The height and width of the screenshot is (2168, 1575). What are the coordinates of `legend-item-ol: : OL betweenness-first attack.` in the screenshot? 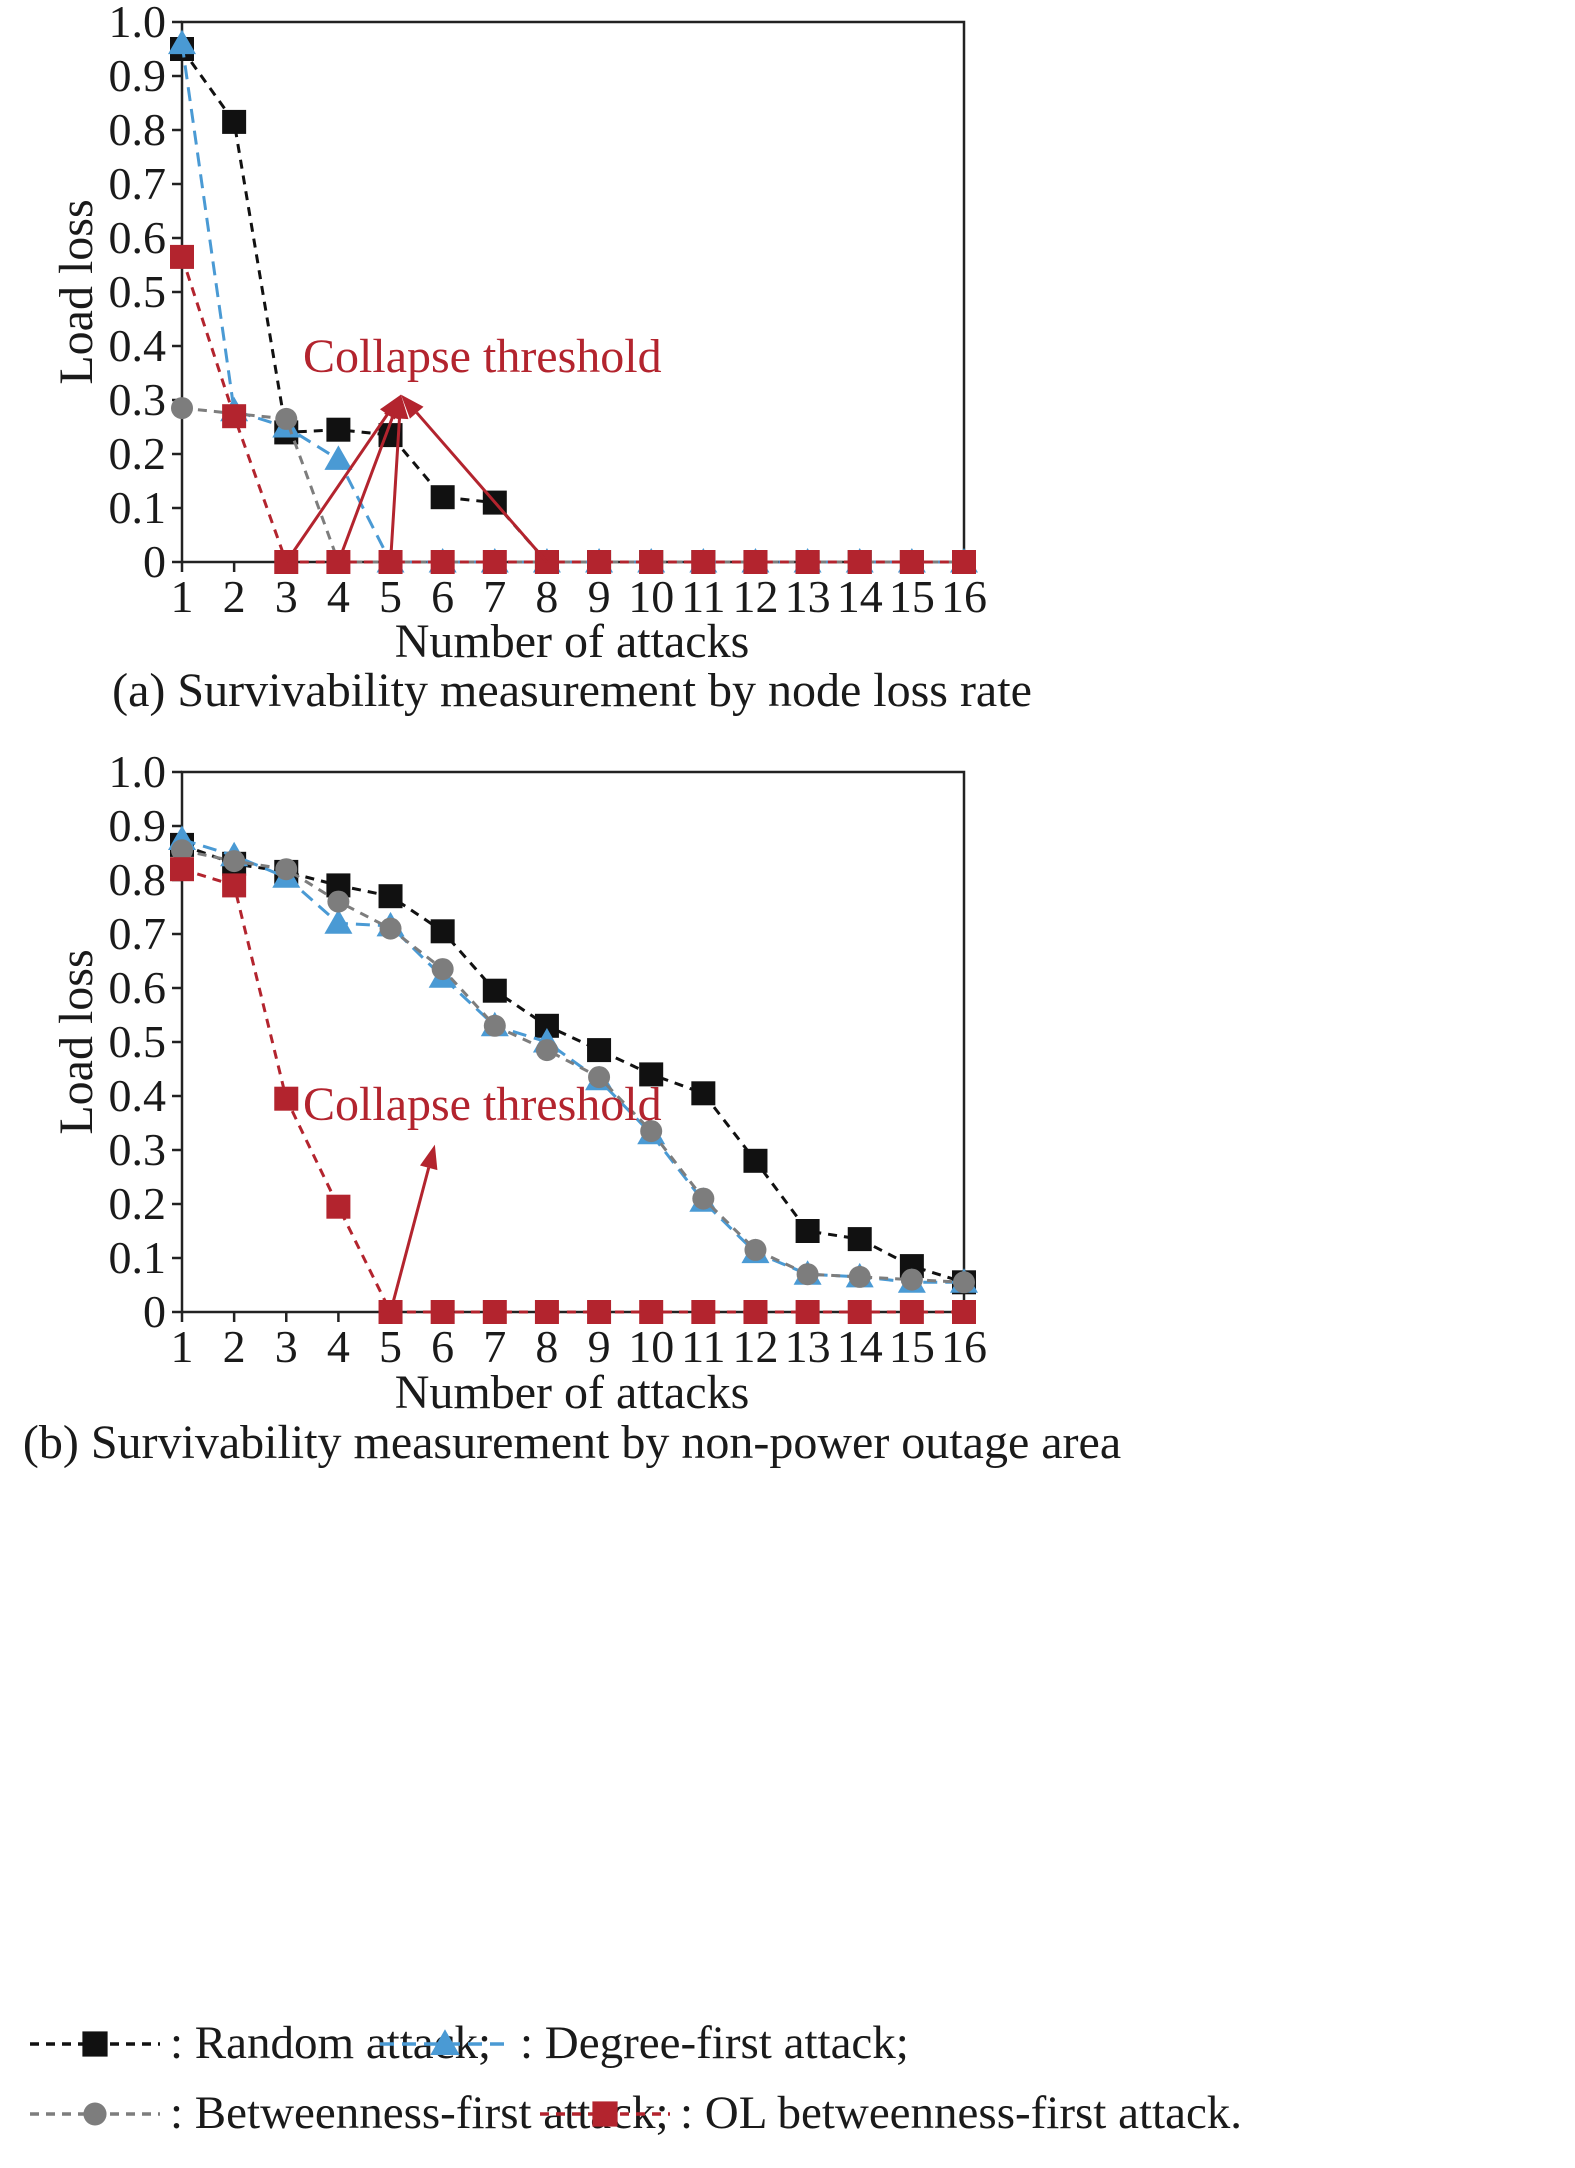 It's located at (891, 2113).